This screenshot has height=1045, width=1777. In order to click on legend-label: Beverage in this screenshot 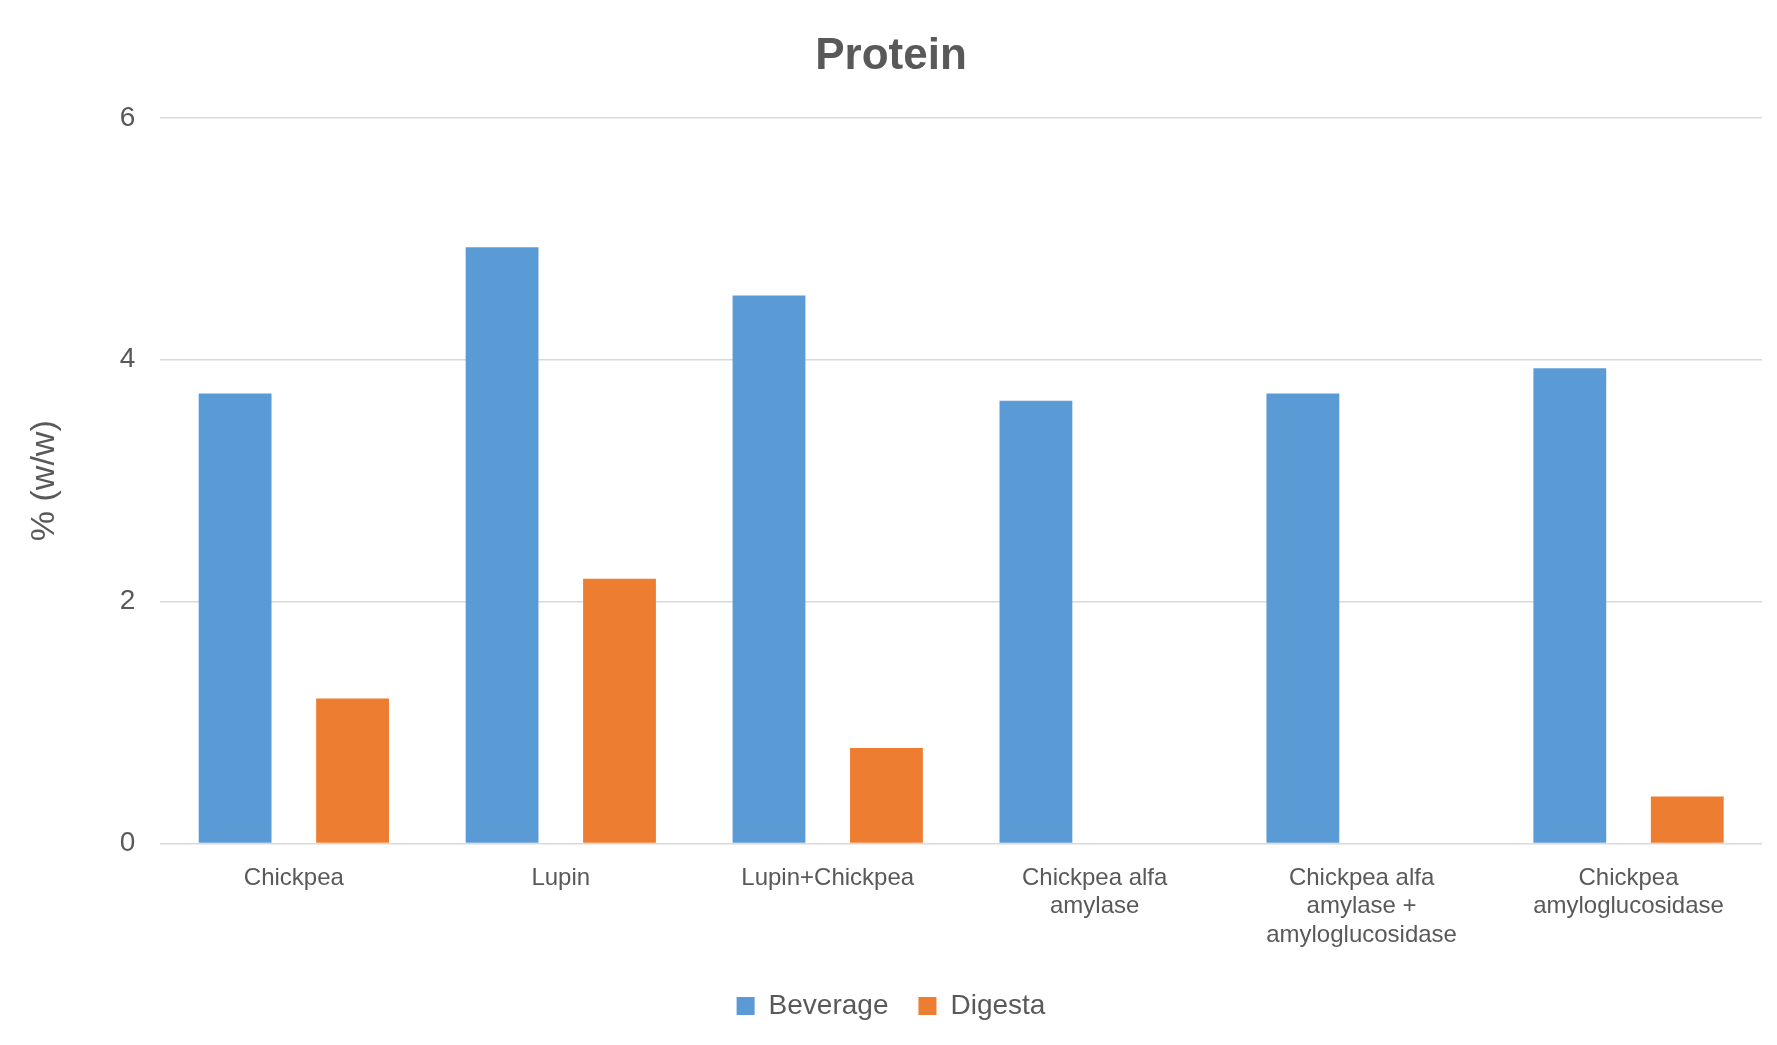, I will do `click(828, 1004)`.